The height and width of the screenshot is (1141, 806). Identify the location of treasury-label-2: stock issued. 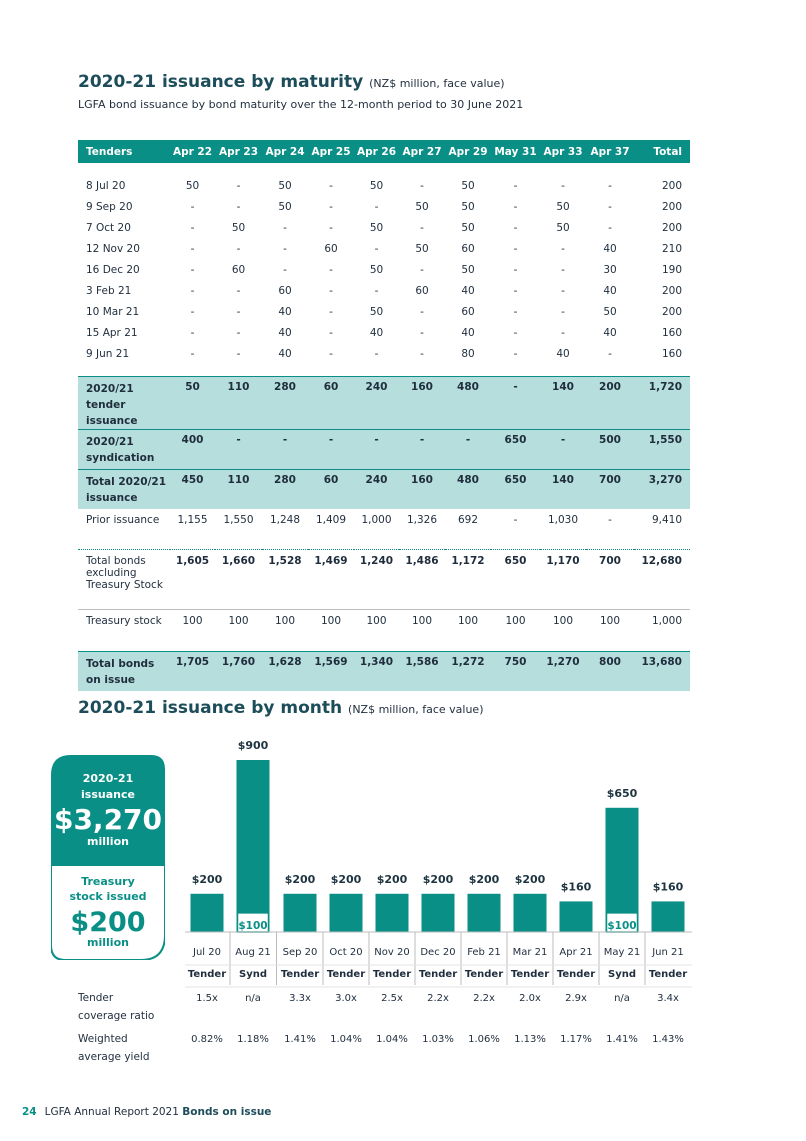
(107, 896).